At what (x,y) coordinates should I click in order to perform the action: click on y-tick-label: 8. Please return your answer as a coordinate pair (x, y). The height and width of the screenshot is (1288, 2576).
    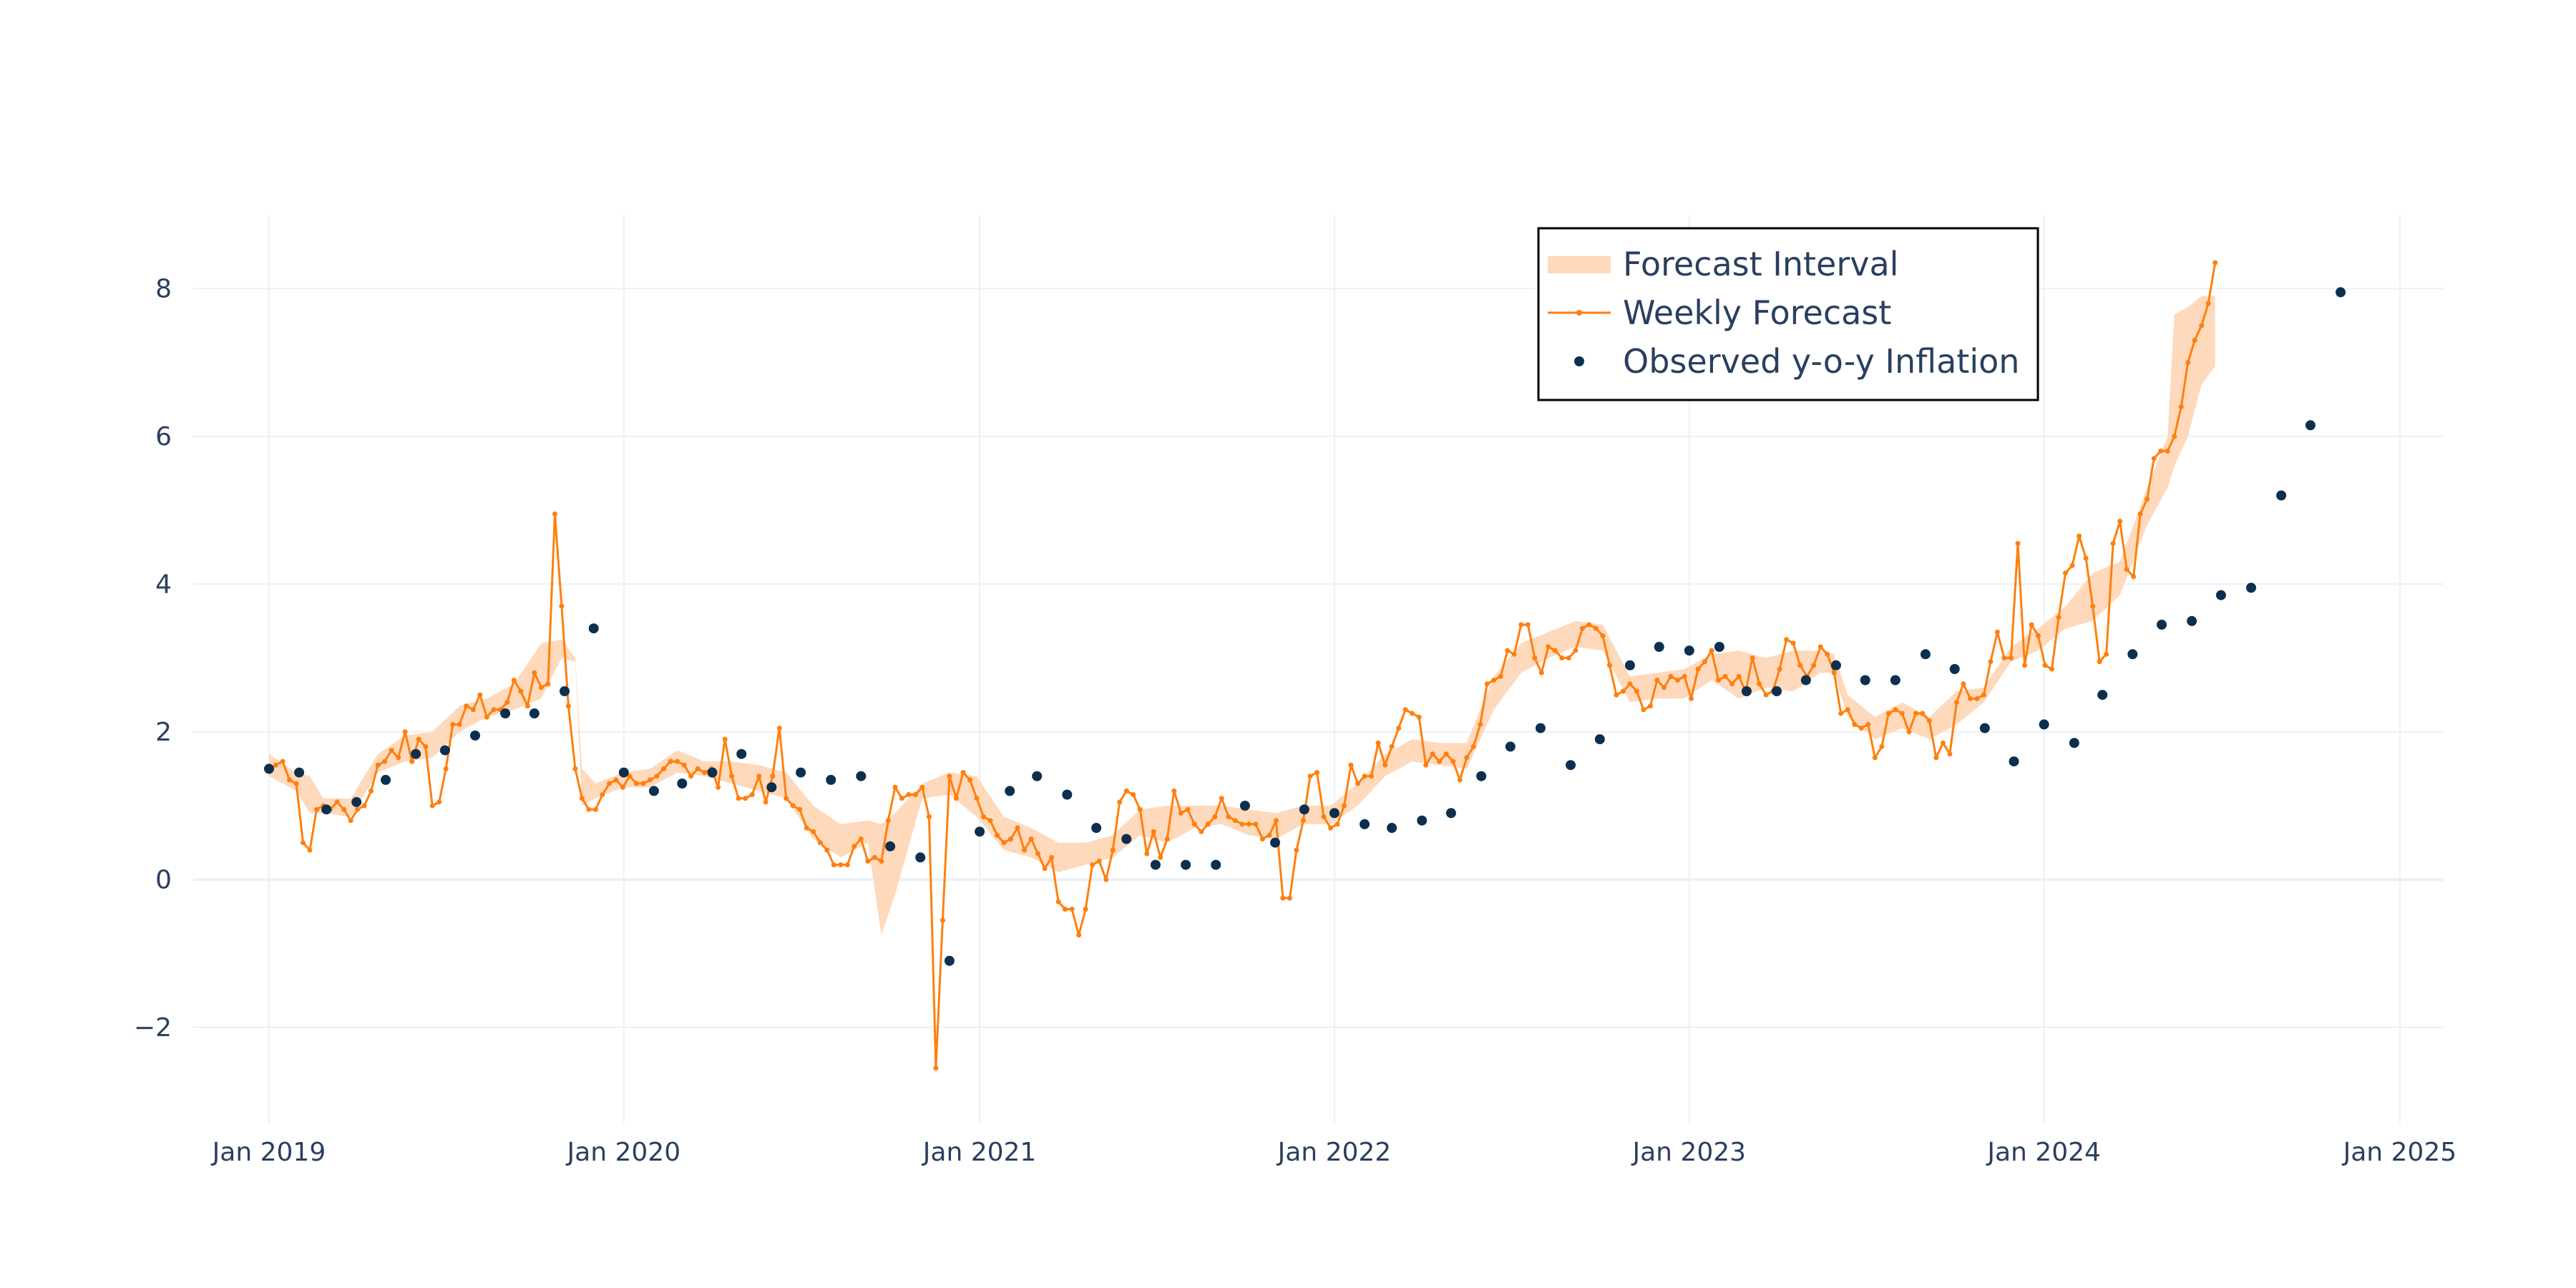
    Looking at the image, I should click on (163, 288).